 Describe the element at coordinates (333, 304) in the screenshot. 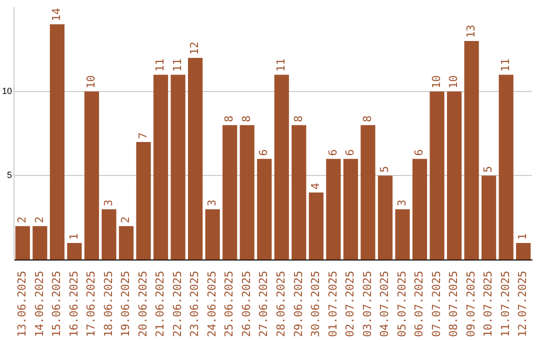

I see `x-tick-label: 01.07.2025` at that location.